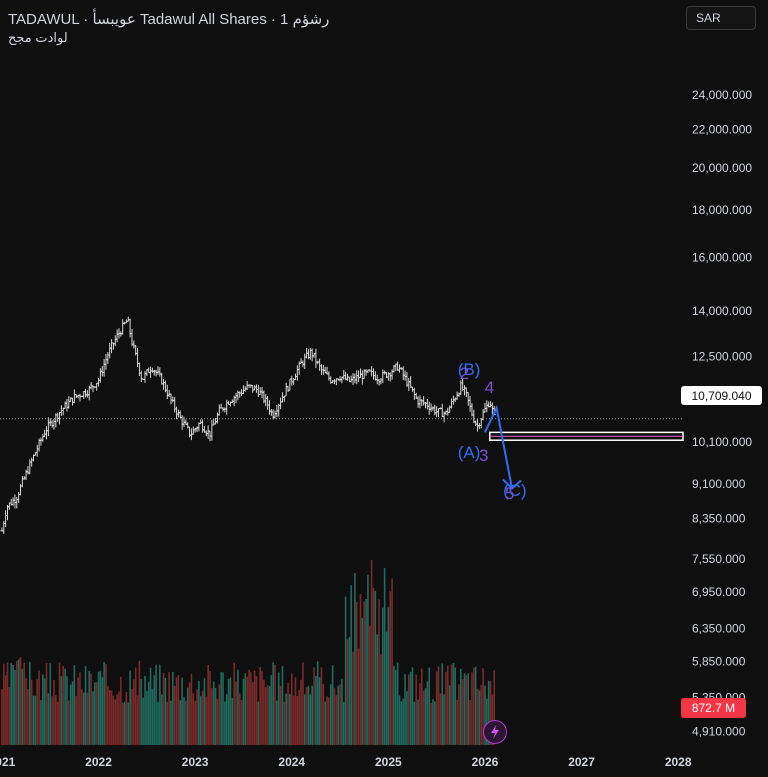  What do you see at coordinates (722, 210) in the screenshot?
I see `y-tick-label: 18,000.000` at bounding box center [722, 210].